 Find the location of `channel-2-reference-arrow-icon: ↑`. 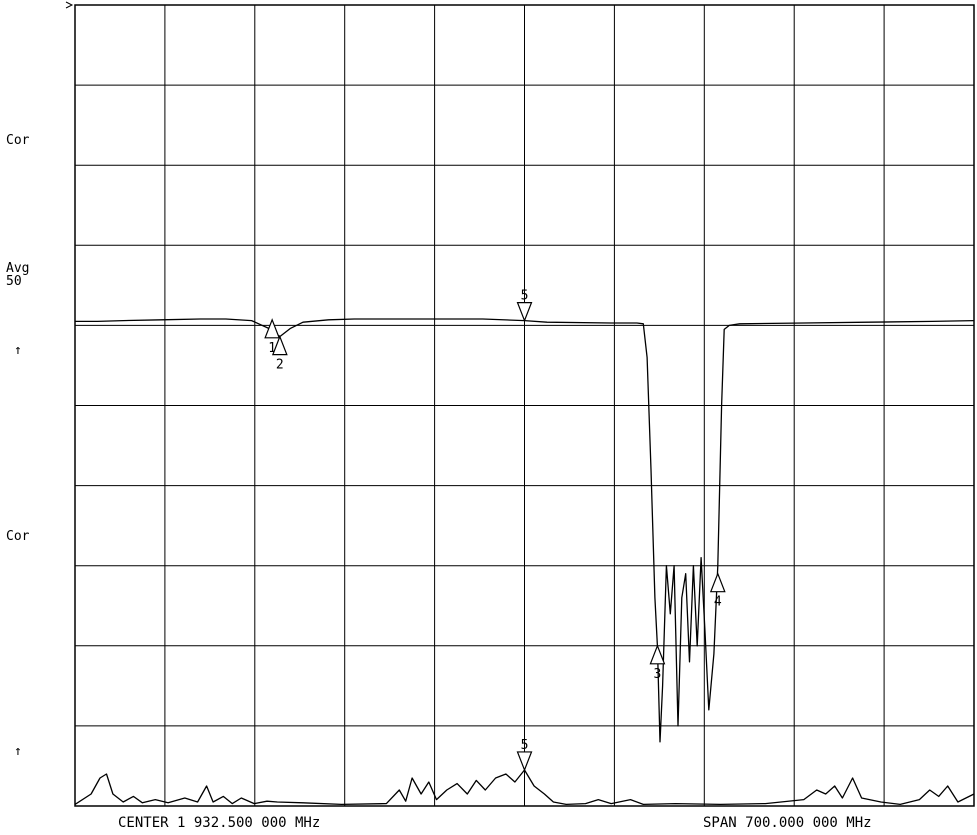

channel-2-reference-arrow-icon: ↑ is located at coordinates (18, 751).